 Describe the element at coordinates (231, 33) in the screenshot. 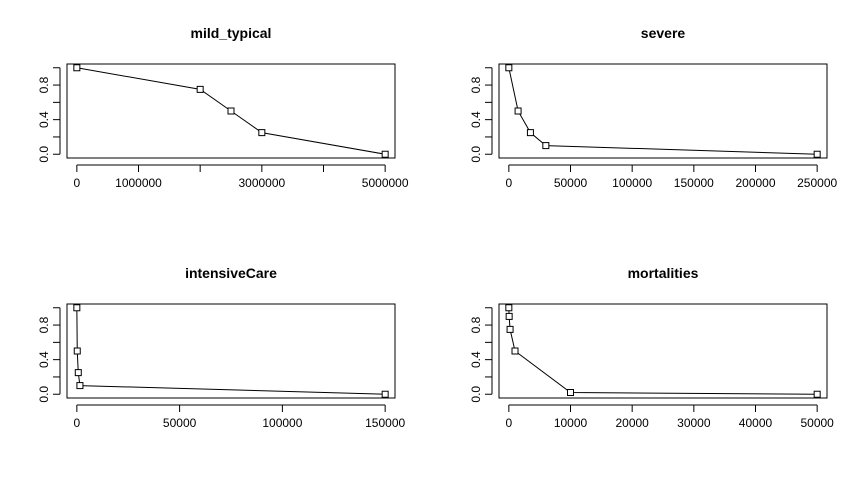

I see `chart-title: mild_typical` at that location.